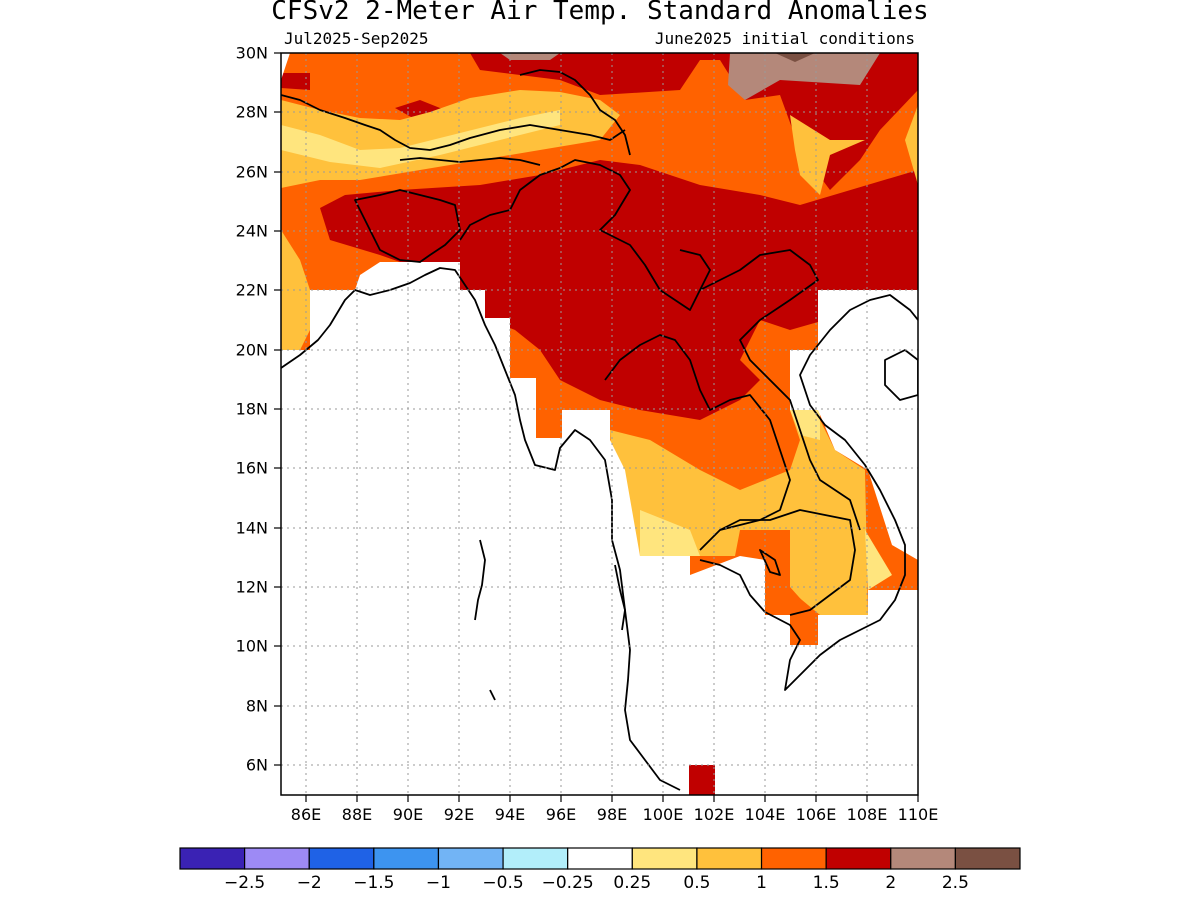 Image resolution: width=1200 pixels, height=900 pixels. I want to click on colorbar-label: 0.25, so click(632, 883).